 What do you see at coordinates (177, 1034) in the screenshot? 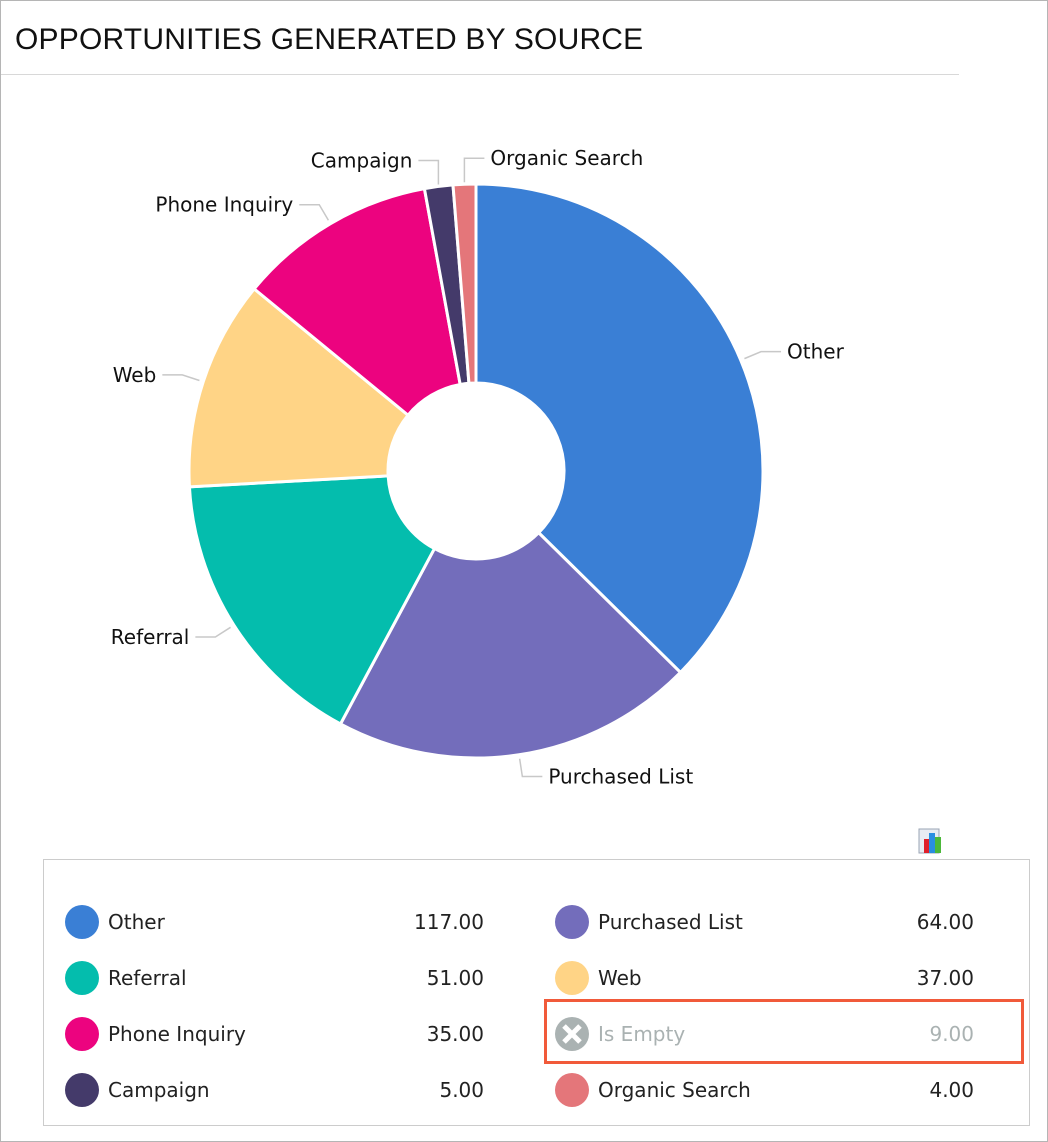
I see `legend-label: Phone Inquiry` at bounding box center [177, 1034].